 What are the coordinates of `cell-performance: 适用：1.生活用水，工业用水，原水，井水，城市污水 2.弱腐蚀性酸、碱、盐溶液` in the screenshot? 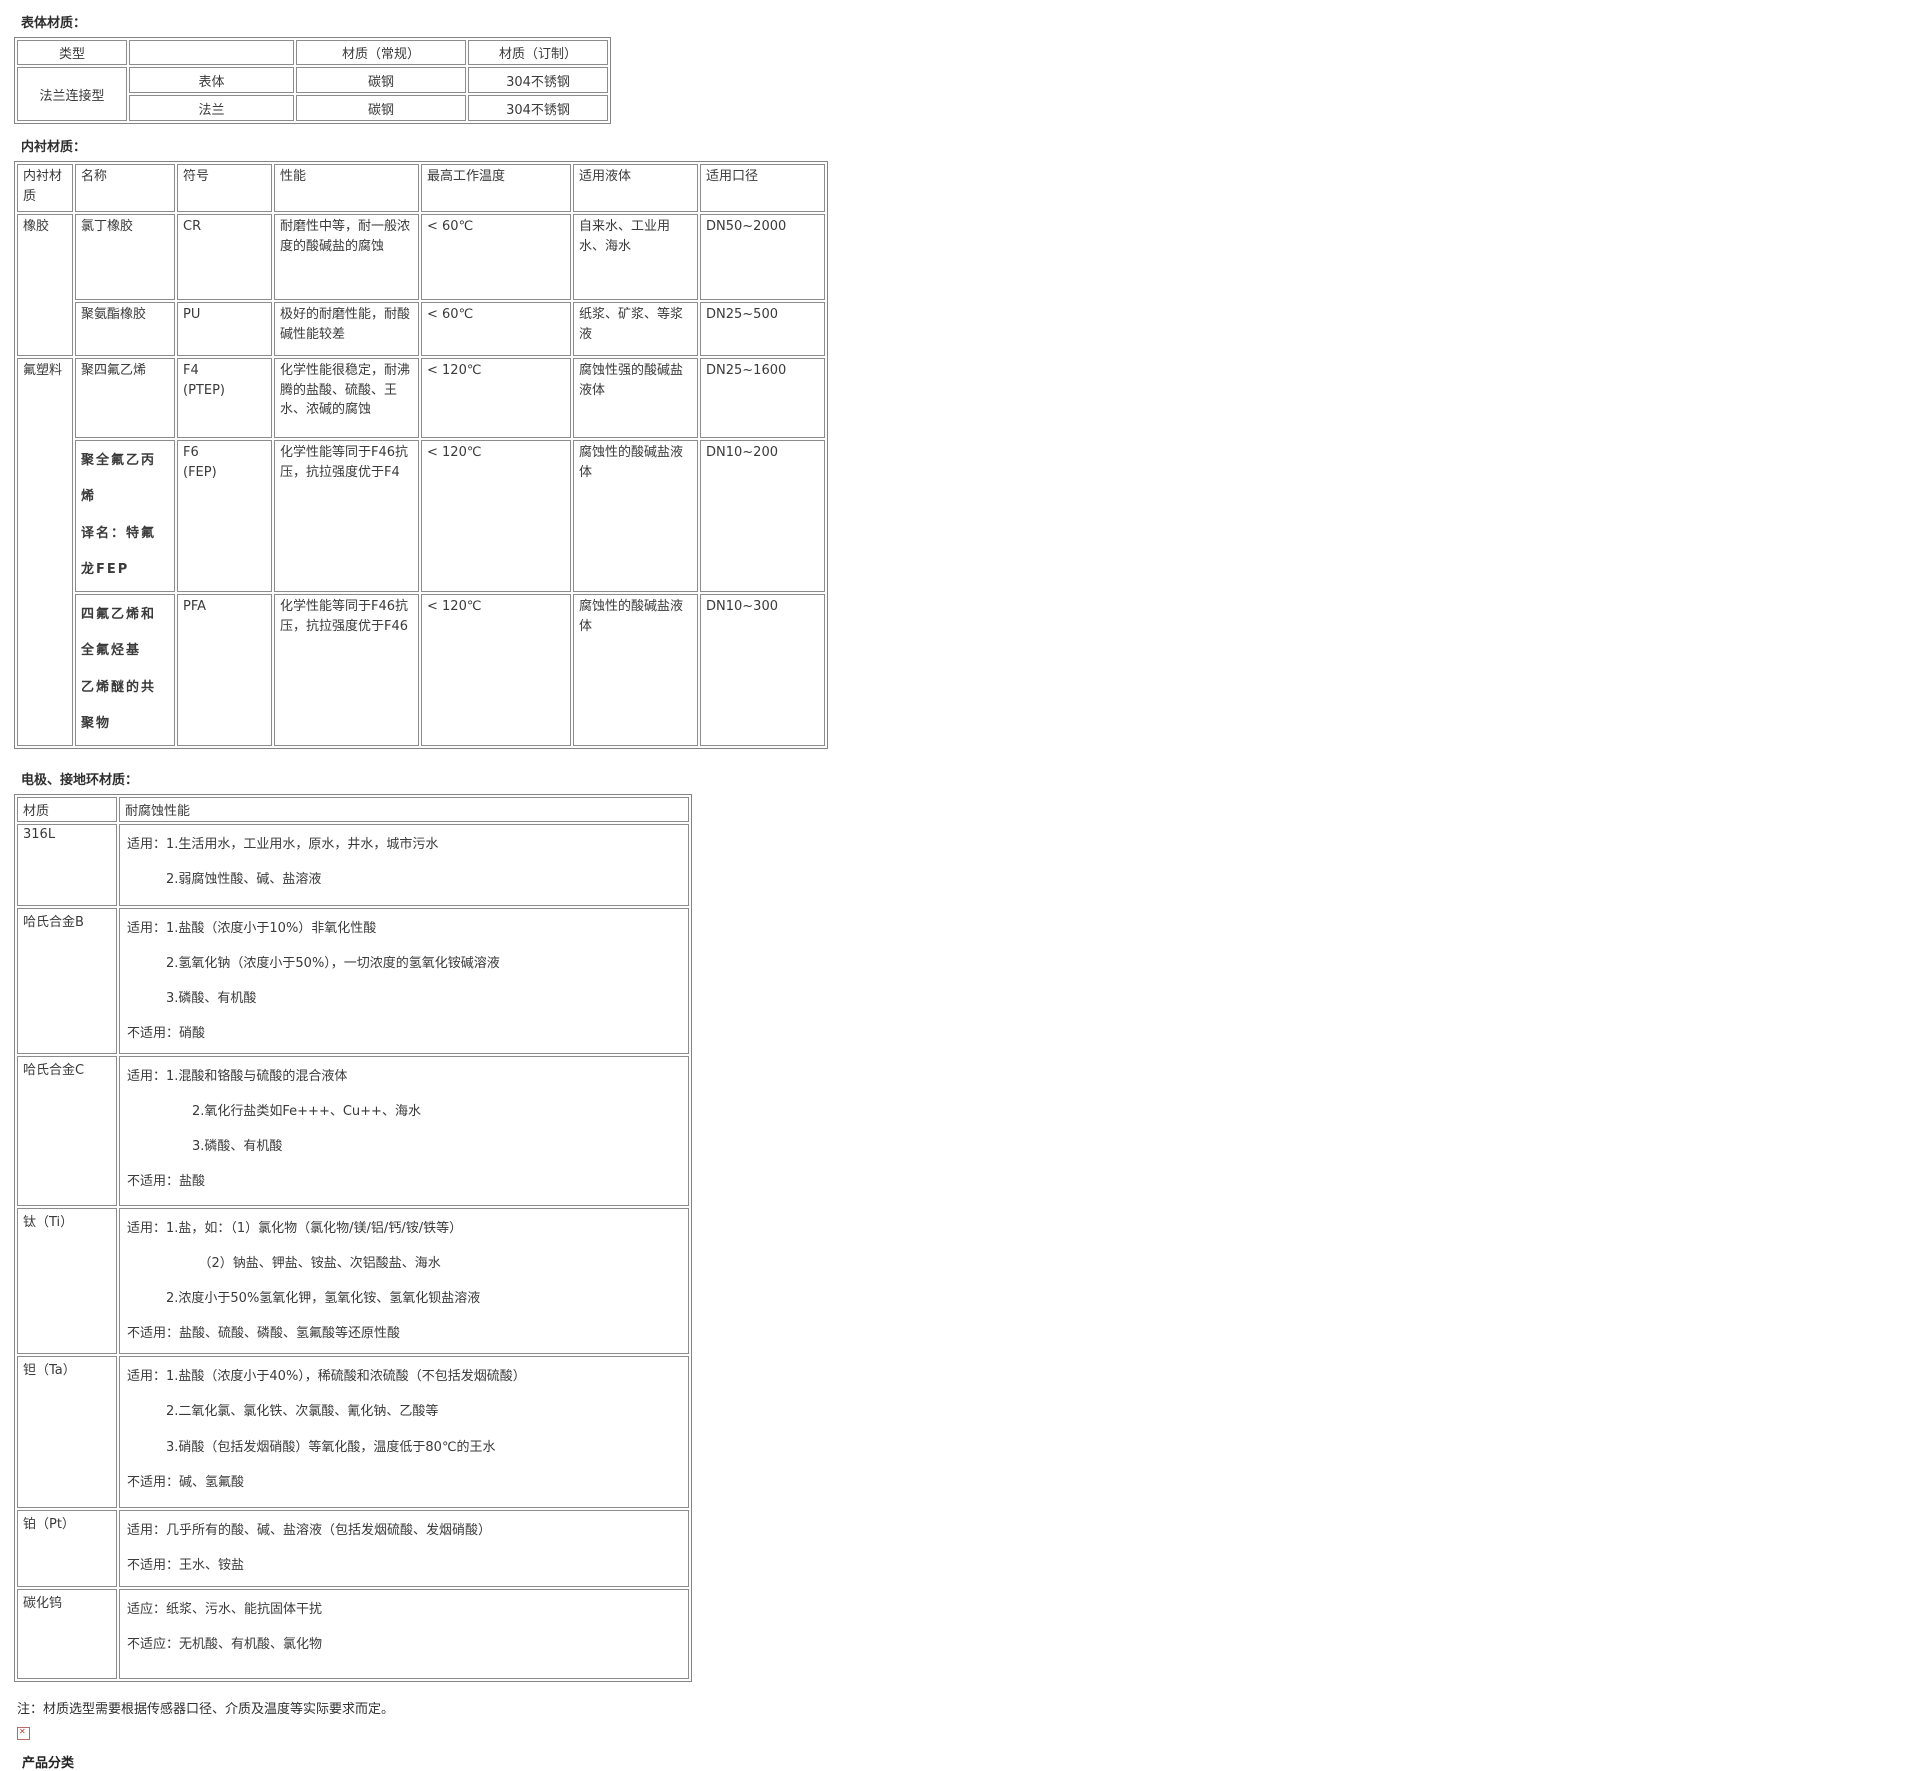 It's located at (404, 864).